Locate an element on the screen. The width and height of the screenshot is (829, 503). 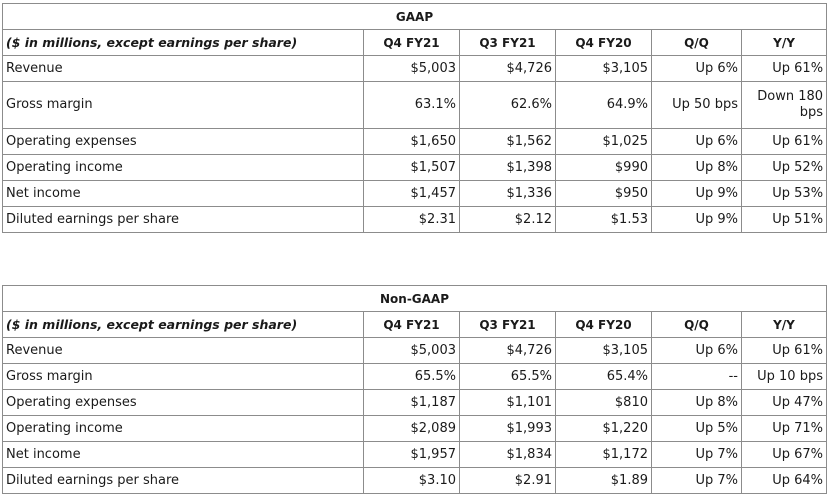
table-title-row: Non-GAAP is located at coordinates (414, 298).